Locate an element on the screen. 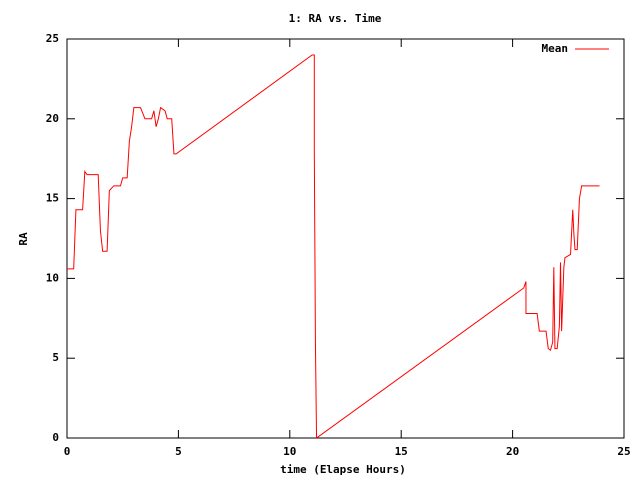 The height and width of the screenshot is (480, 640). x-axis-label: time (Elapse Hours) is located at coordinates (343, 469).